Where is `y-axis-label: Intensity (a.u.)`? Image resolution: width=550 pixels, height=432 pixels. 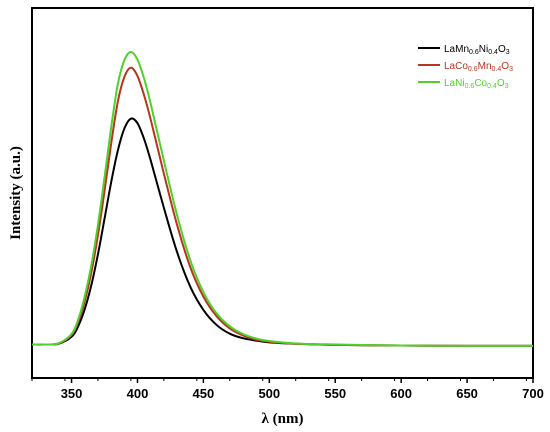
y-axis-label: Intensity (a.u.) is located at coordinates (16, 193).